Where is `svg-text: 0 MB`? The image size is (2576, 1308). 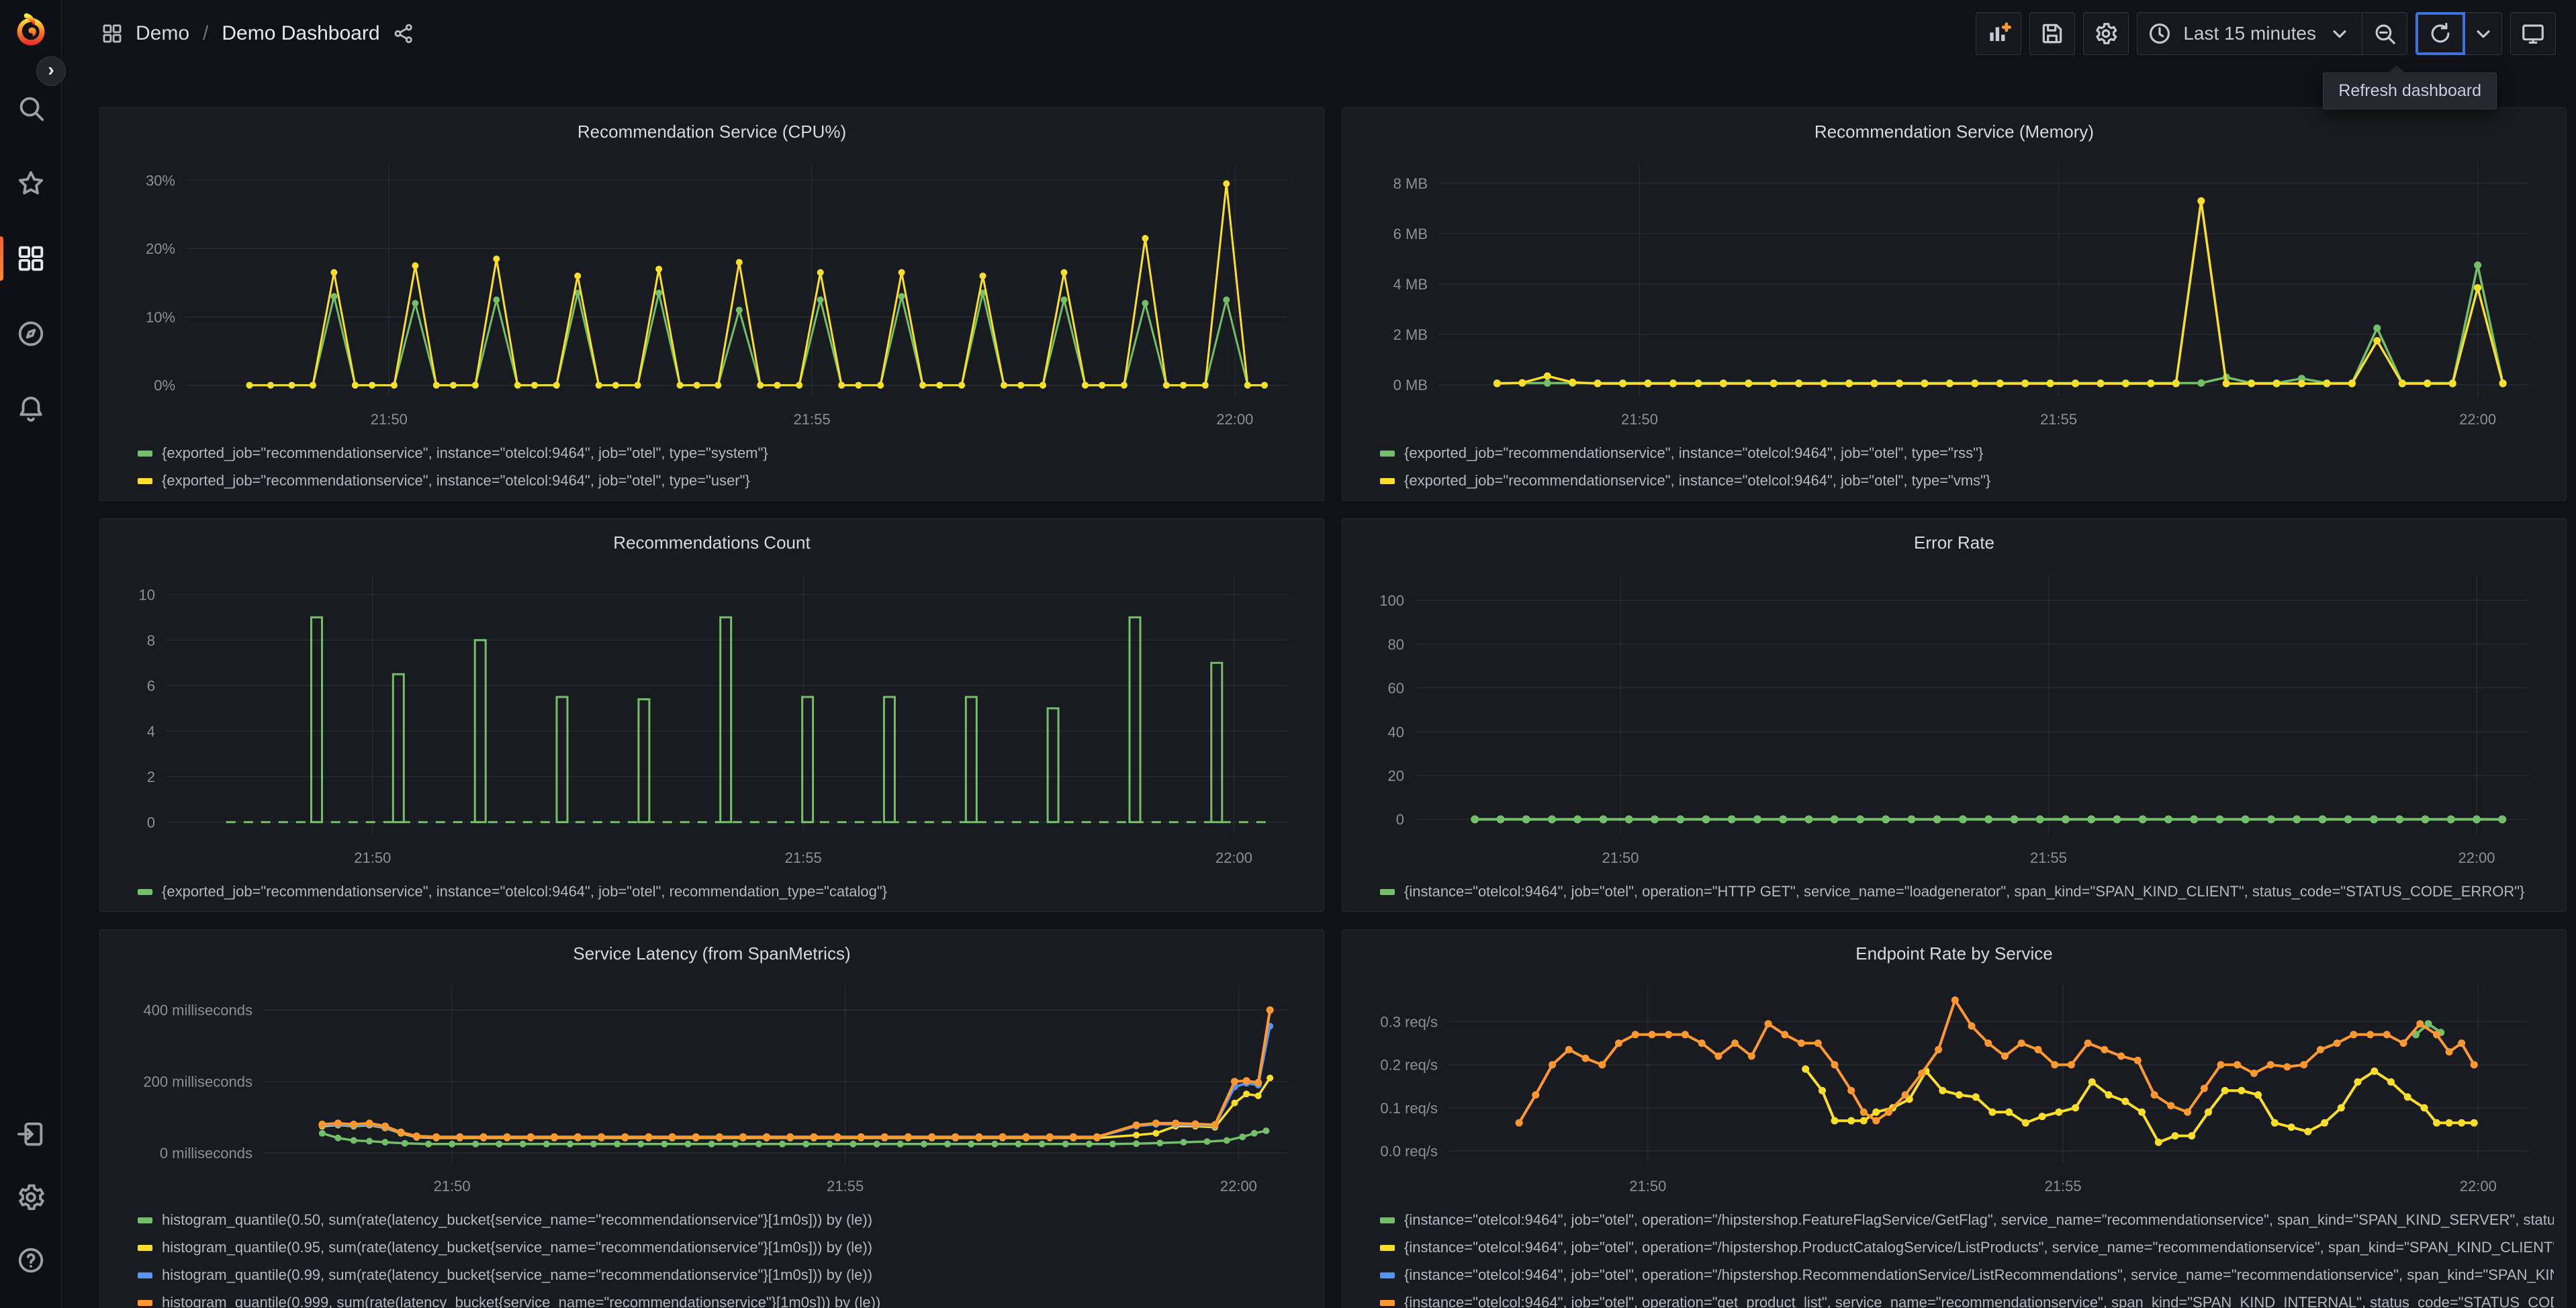 svg-text: 0 MB is located at coordinates (1410, 385).